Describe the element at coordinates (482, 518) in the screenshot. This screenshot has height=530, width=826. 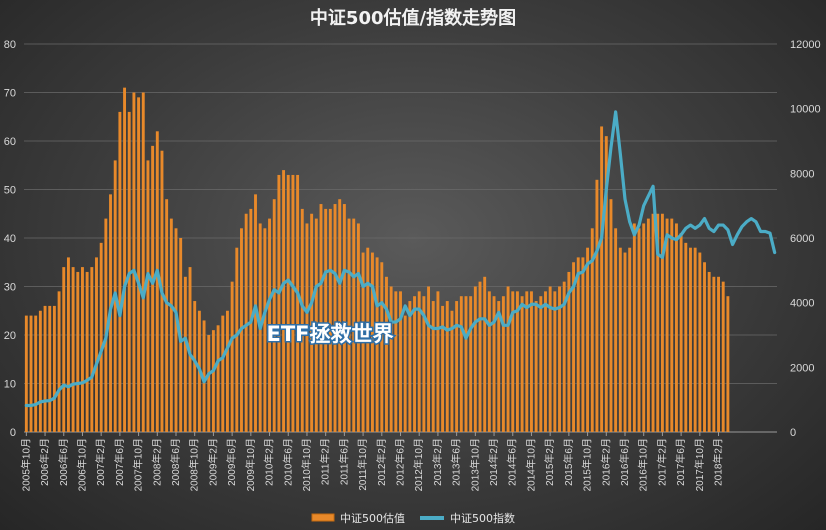
I see `legend-label-index: 中证500指数` at that location.